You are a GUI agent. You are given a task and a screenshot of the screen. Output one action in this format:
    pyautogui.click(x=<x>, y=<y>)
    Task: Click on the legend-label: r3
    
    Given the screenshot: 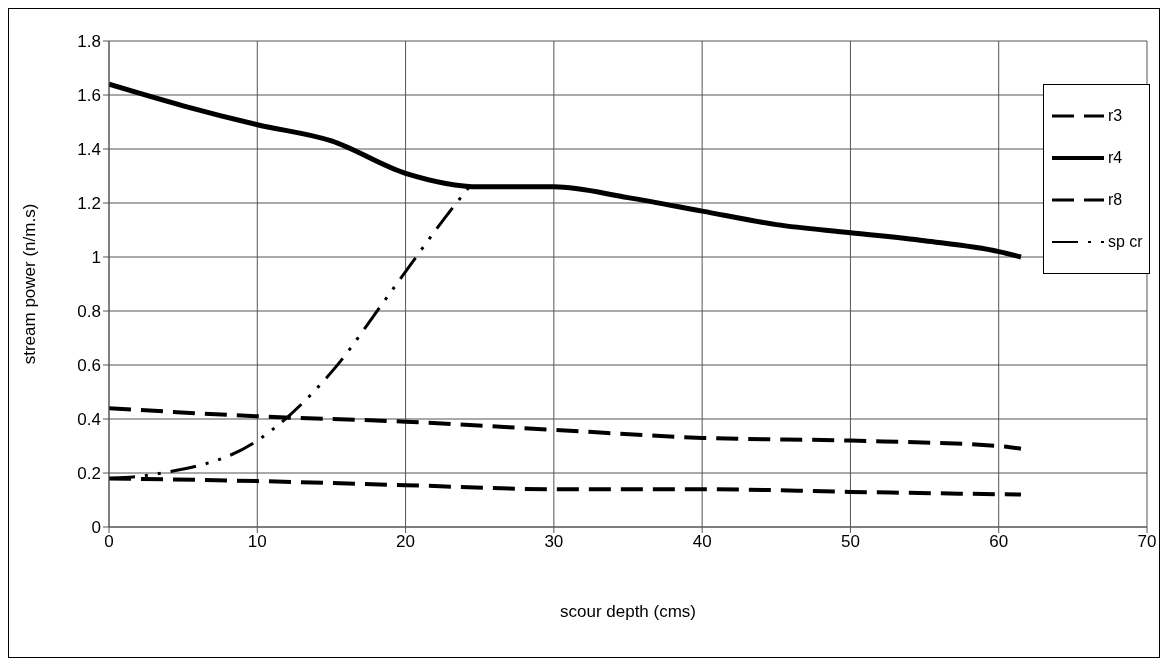 What is the action you would take?
    pyautogui.click(x=1115, y=116)
    